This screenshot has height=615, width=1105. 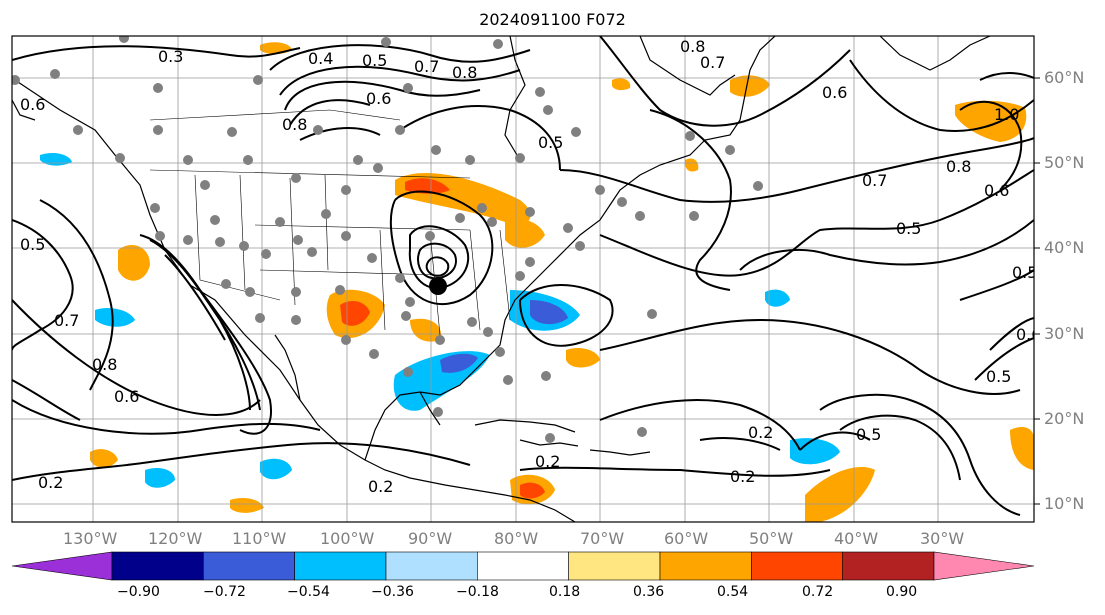 I want to click on lat-label: 50°N, so click(x=1064, y=162).